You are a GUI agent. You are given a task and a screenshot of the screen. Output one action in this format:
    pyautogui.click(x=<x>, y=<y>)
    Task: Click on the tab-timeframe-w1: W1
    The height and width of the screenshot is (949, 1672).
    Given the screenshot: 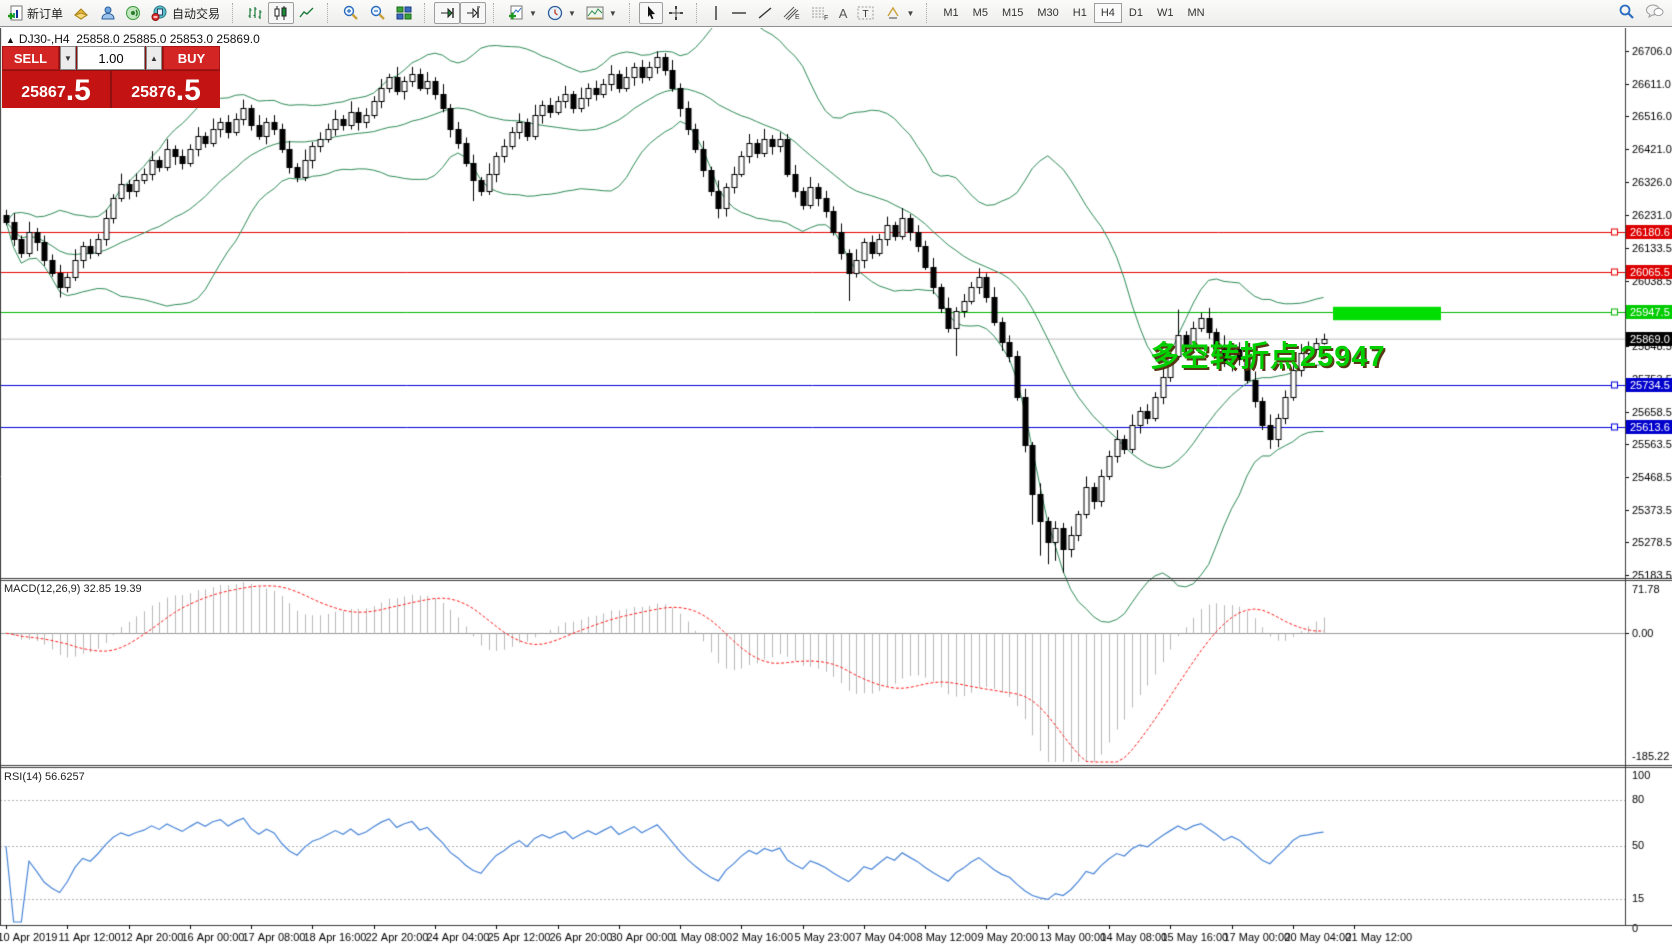 What is the action you would take?
    pyautogui.click(x=1165, y=13)
    